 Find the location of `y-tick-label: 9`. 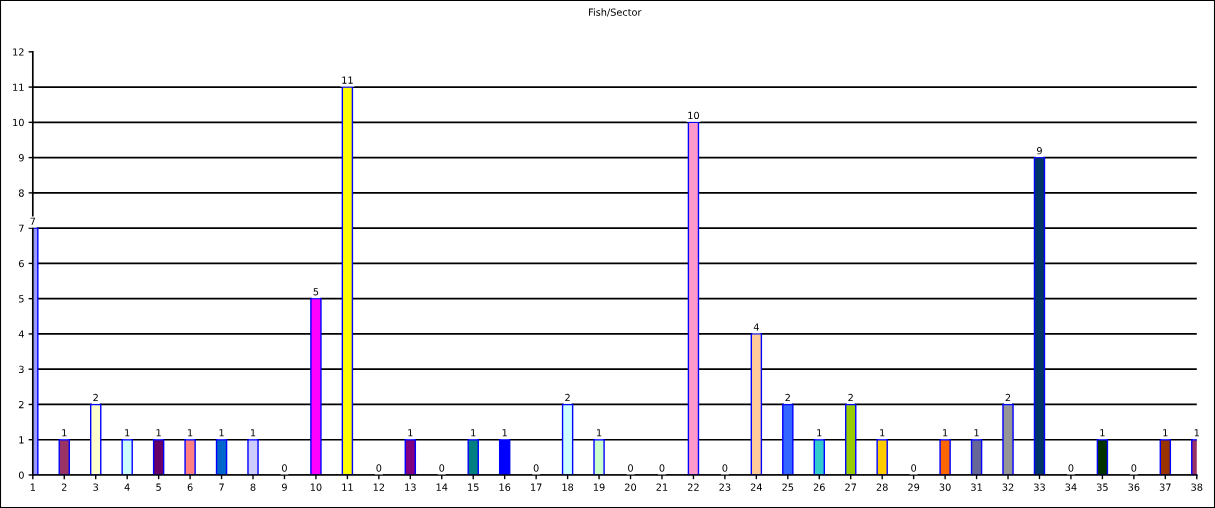

y-tick-label: 9 is located at coordinates (21, 158).